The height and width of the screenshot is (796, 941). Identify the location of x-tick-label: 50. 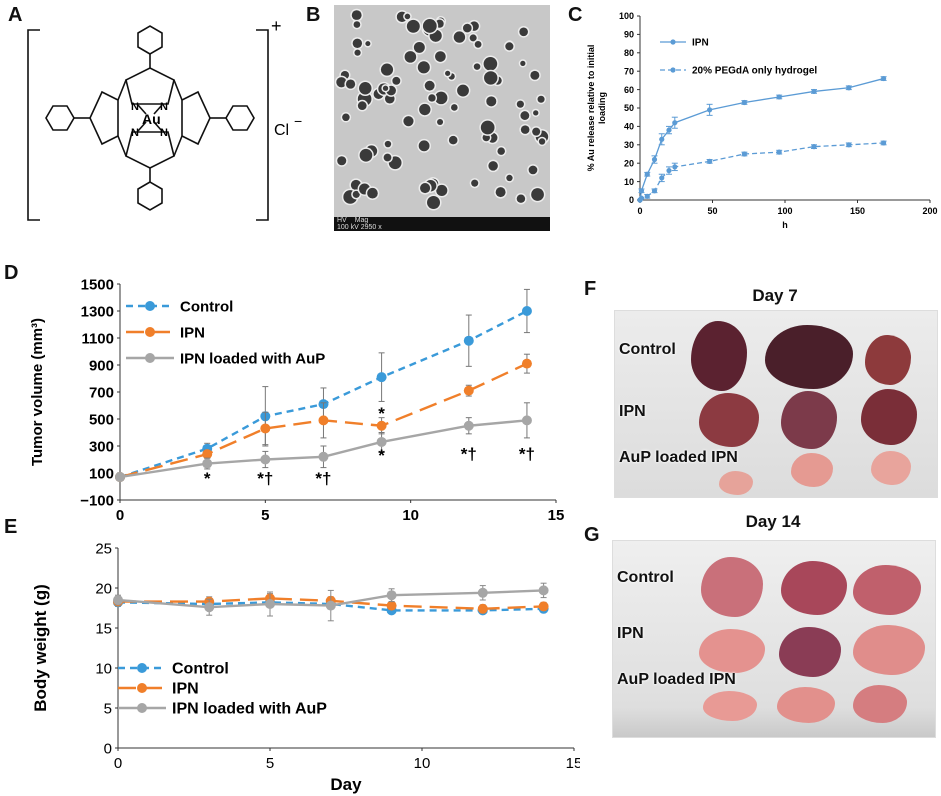
(712, 211).